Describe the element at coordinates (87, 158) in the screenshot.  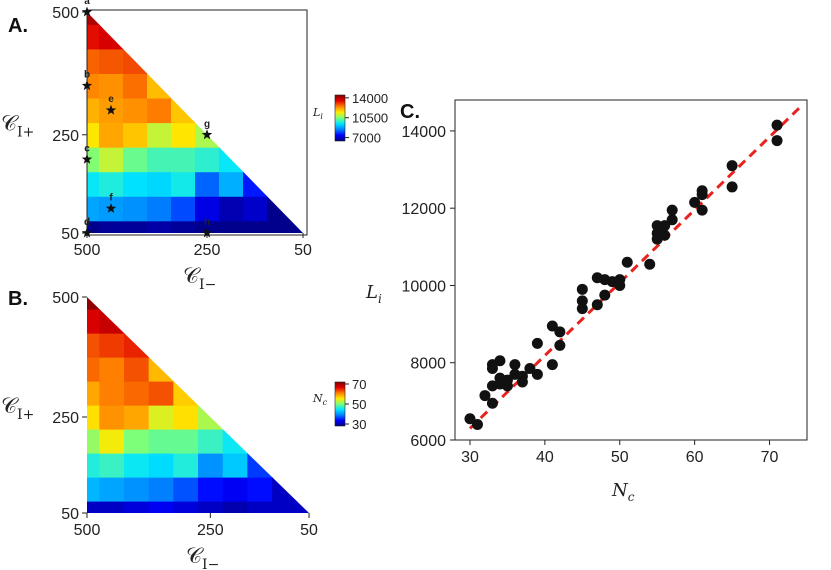
I see `star-marker-c` at that location.